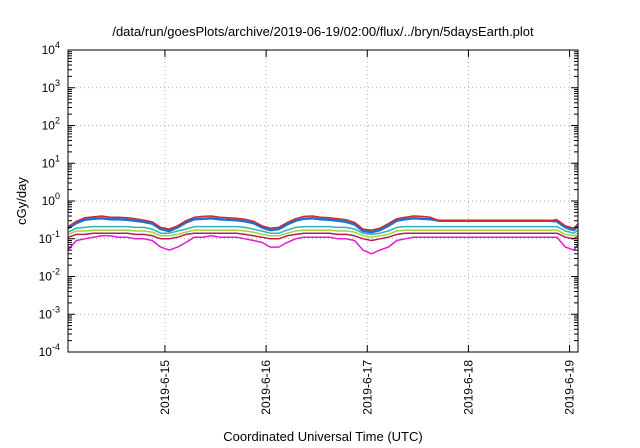  Describe the element at coordinates (49, 275) in the screenshot. I see `y-tick-label: 10⁻²` at that location.